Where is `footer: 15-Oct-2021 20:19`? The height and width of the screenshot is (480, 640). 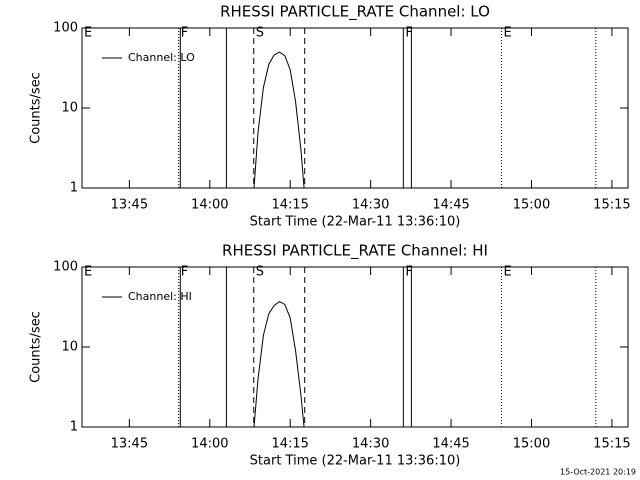 footer: 15-Oct-2021 20:19 is located at coordinates (598, 472).